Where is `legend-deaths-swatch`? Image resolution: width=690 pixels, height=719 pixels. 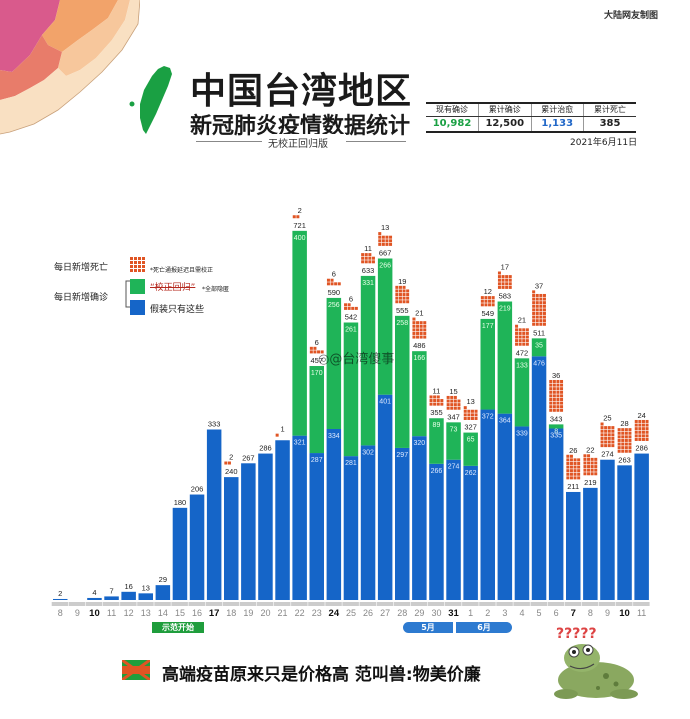
legend-deaths-swatch is located at coordinates (137, 264).